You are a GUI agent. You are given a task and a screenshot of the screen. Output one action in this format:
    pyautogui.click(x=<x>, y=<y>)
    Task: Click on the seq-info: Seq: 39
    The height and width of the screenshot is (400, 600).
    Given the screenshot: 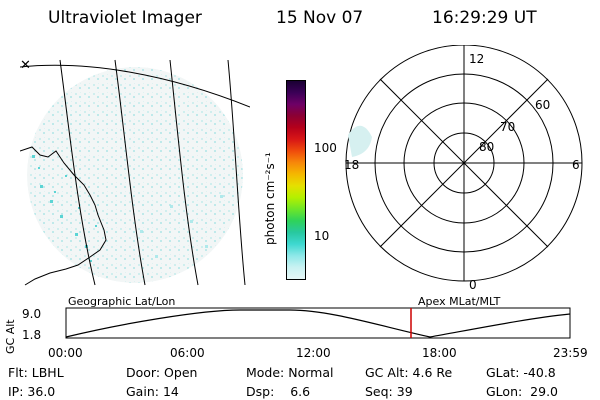 What is the action you would take?
    pyautogui.click(x=389, y=391)
    